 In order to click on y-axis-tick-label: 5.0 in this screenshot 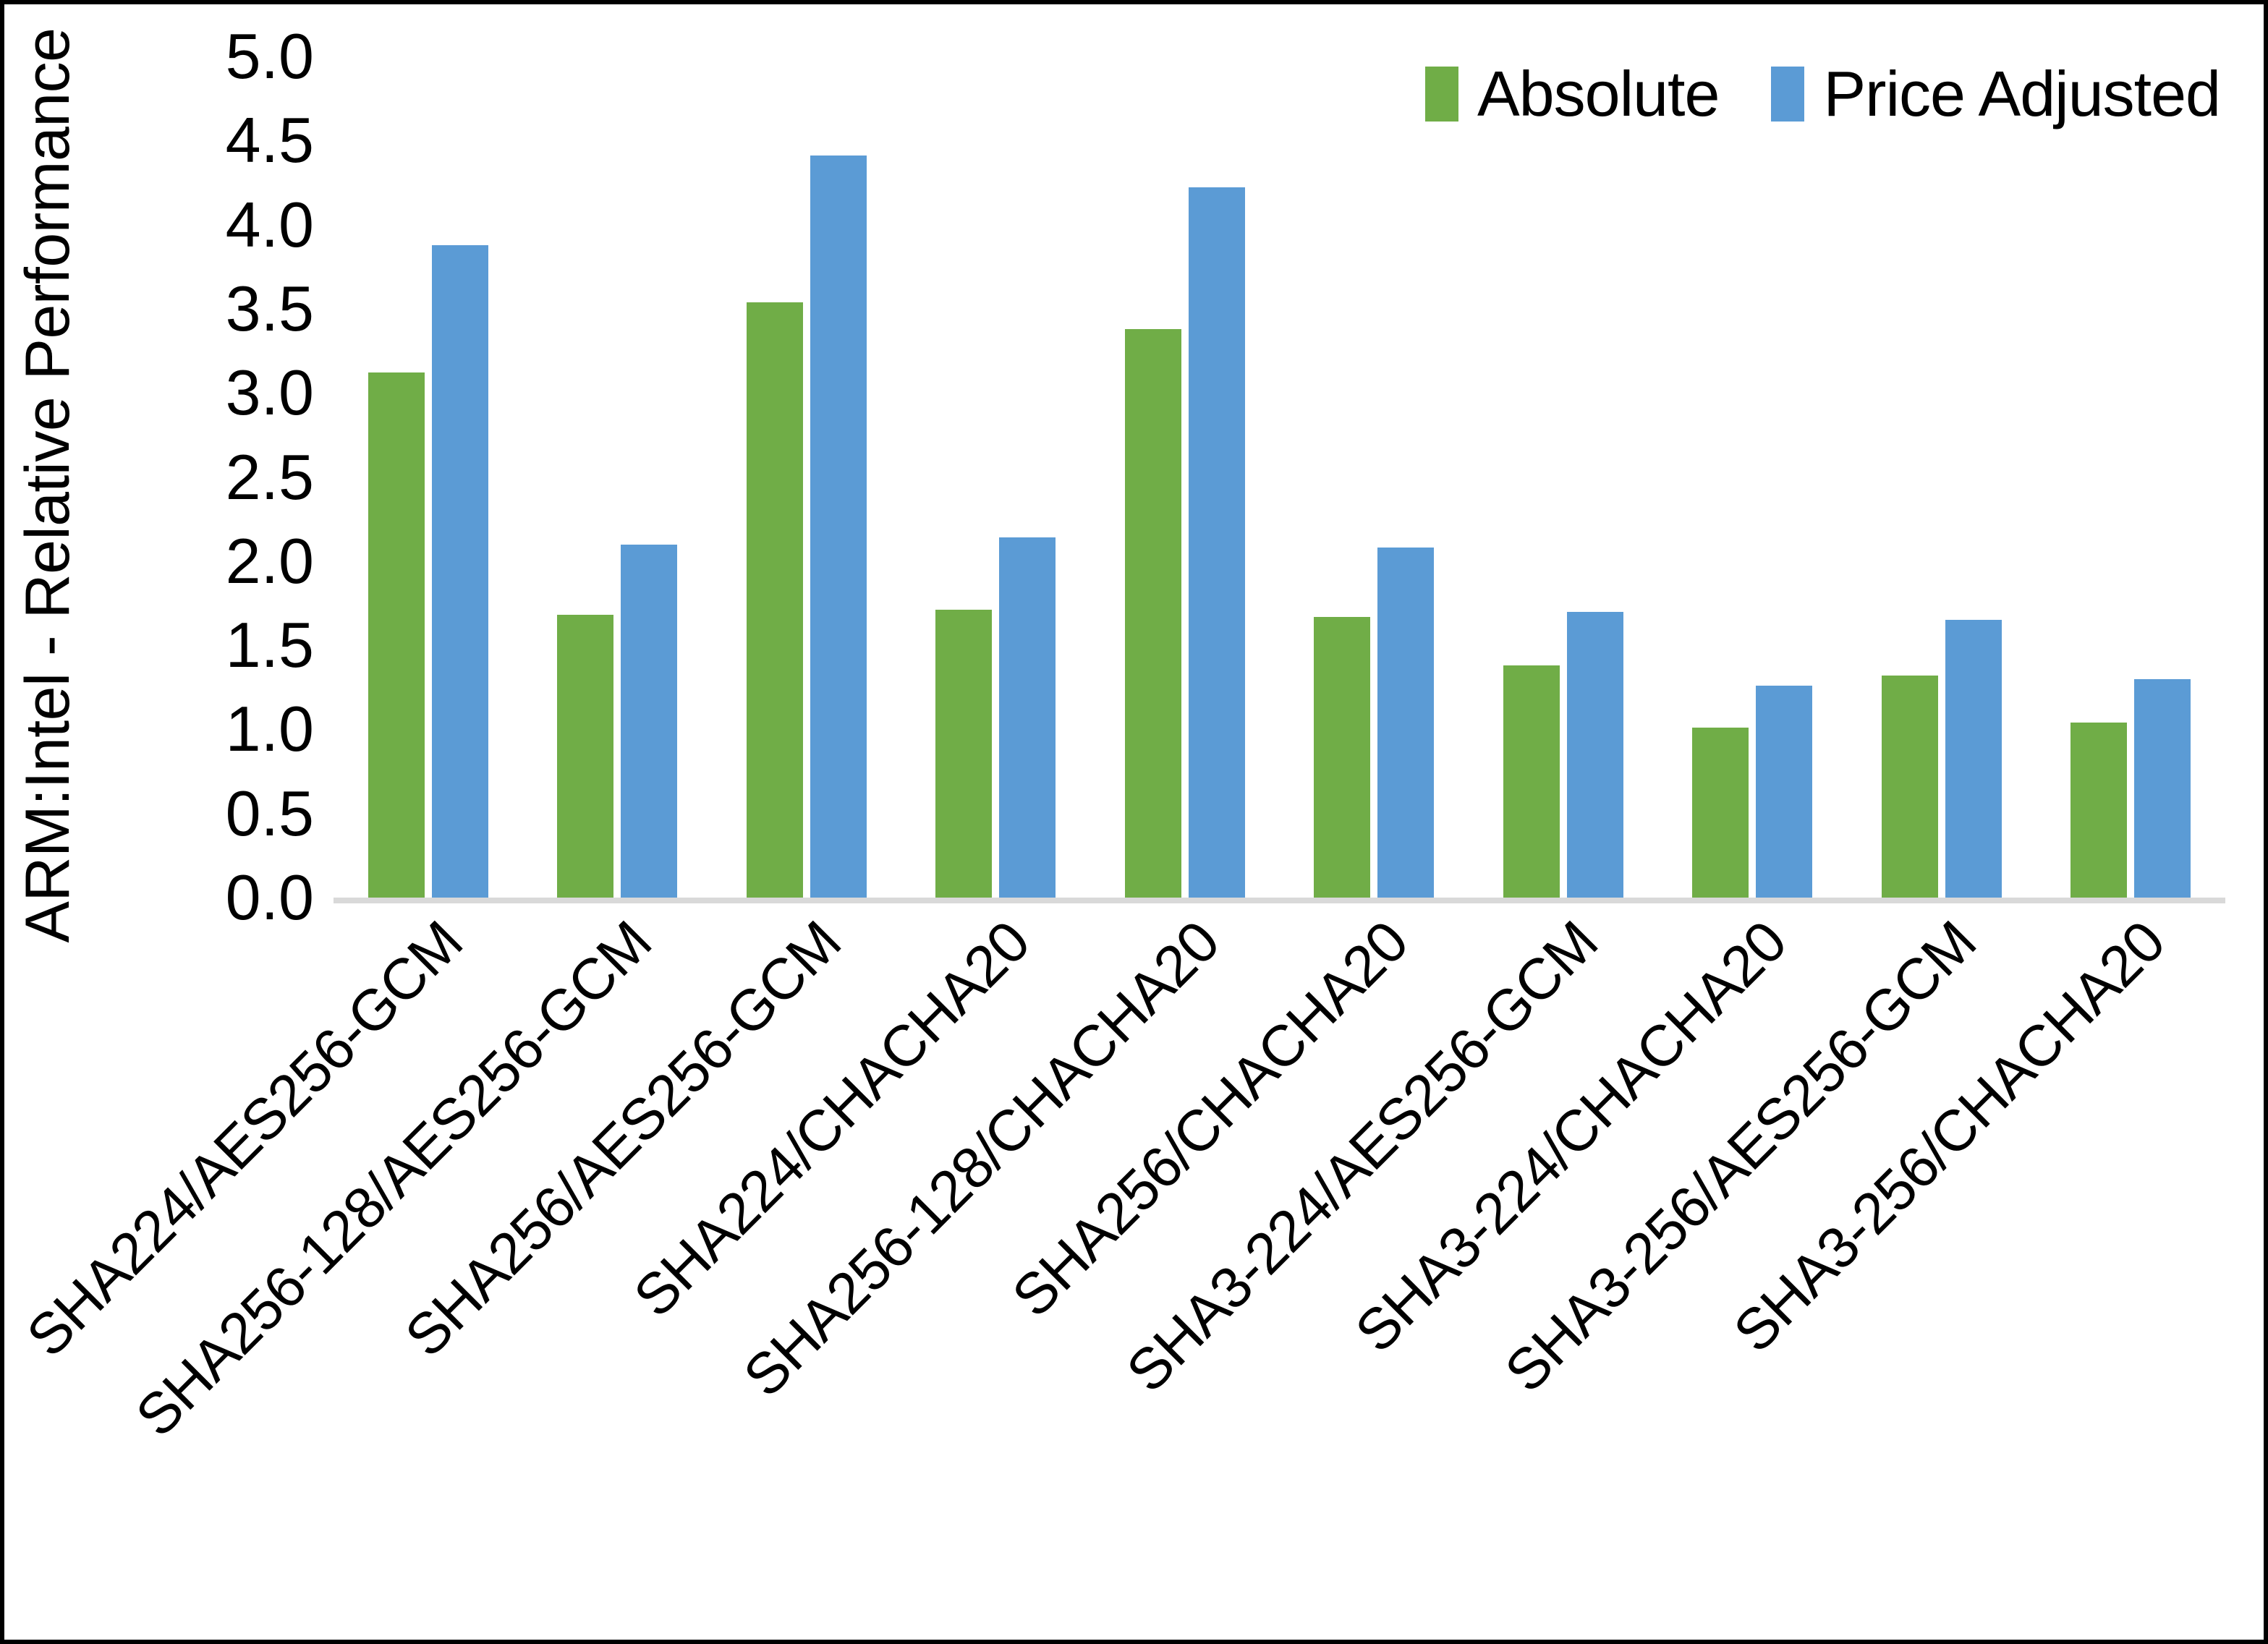, I will do `click(269, 56)`.